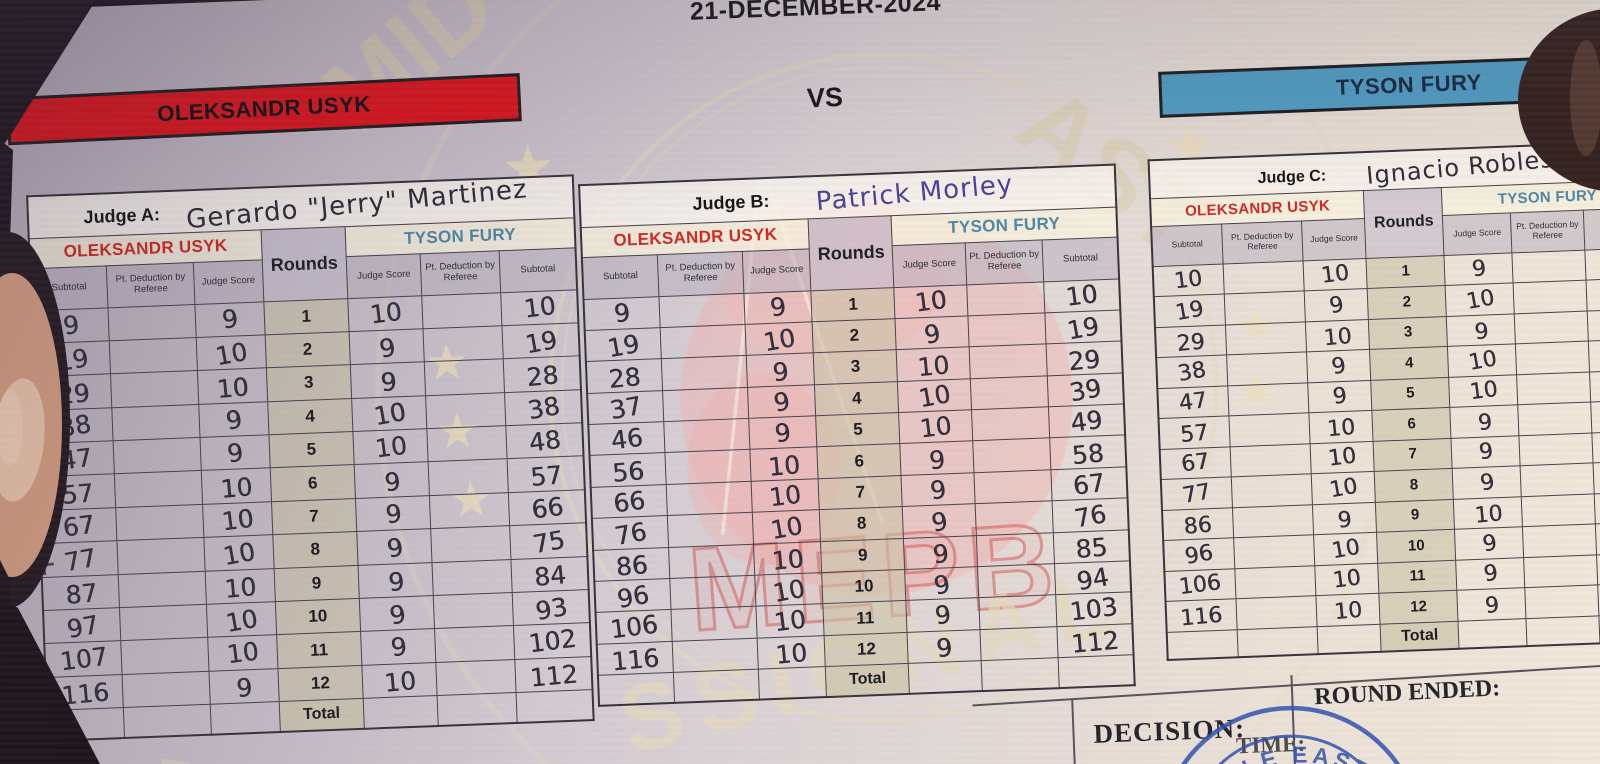  What do you see at coordinates (625, 407) in the screenshot?
I see `subtotal-cell-usyk: 37` at bounding box center [625, 407].